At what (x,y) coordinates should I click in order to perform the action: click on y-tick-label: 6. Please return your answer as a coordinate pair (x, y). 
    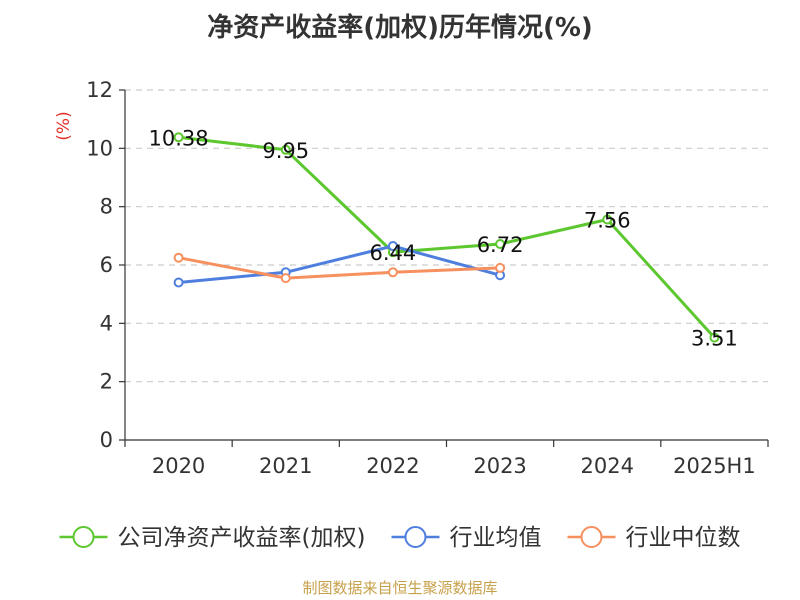
    Looking at the image, I should click on (106, 265).